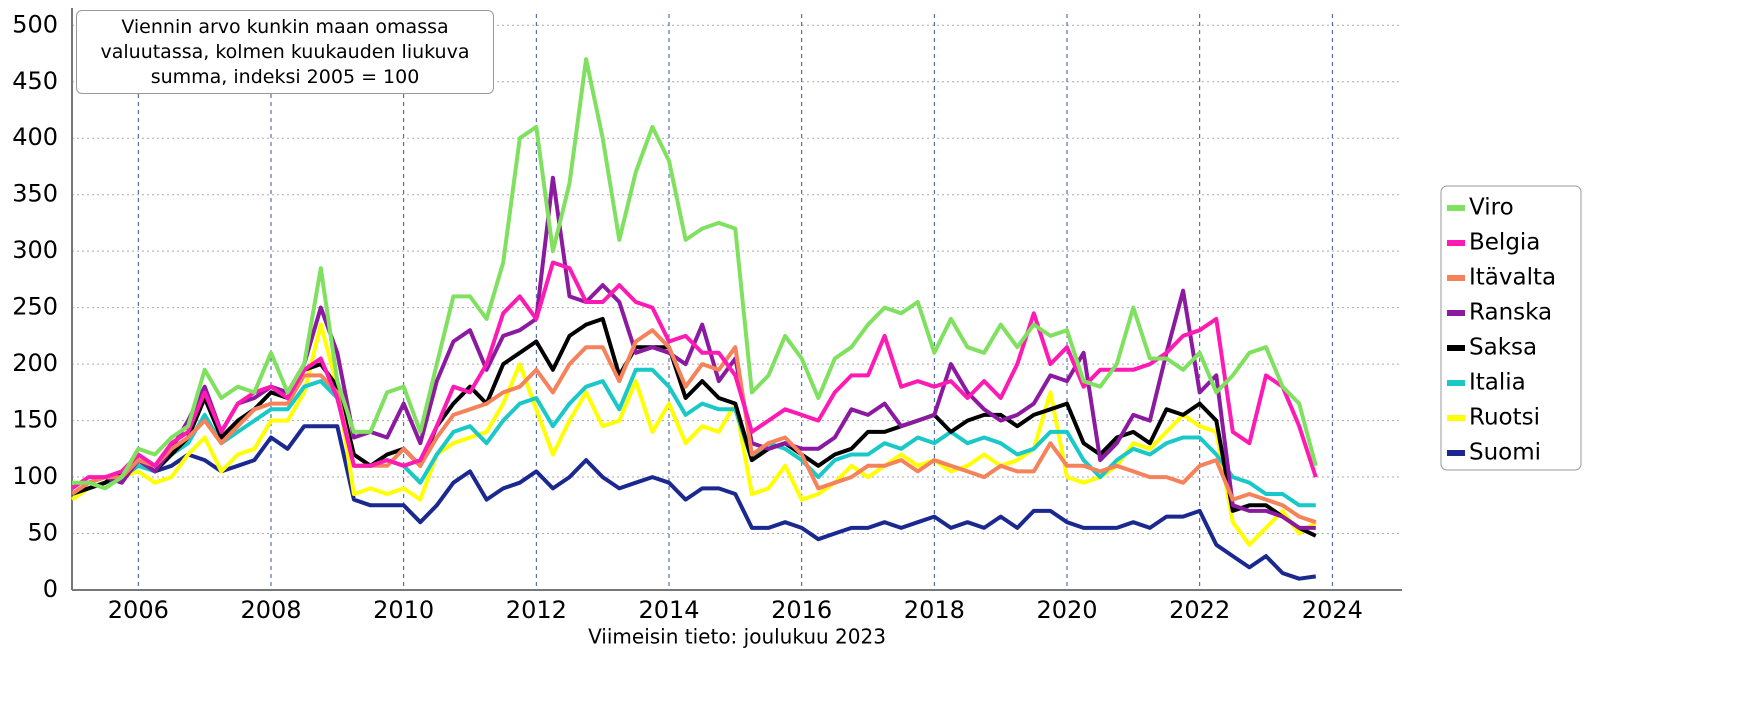 The image size is (1746, 724). I want to click on x-tick-label: 2024, so click(1332, 610).